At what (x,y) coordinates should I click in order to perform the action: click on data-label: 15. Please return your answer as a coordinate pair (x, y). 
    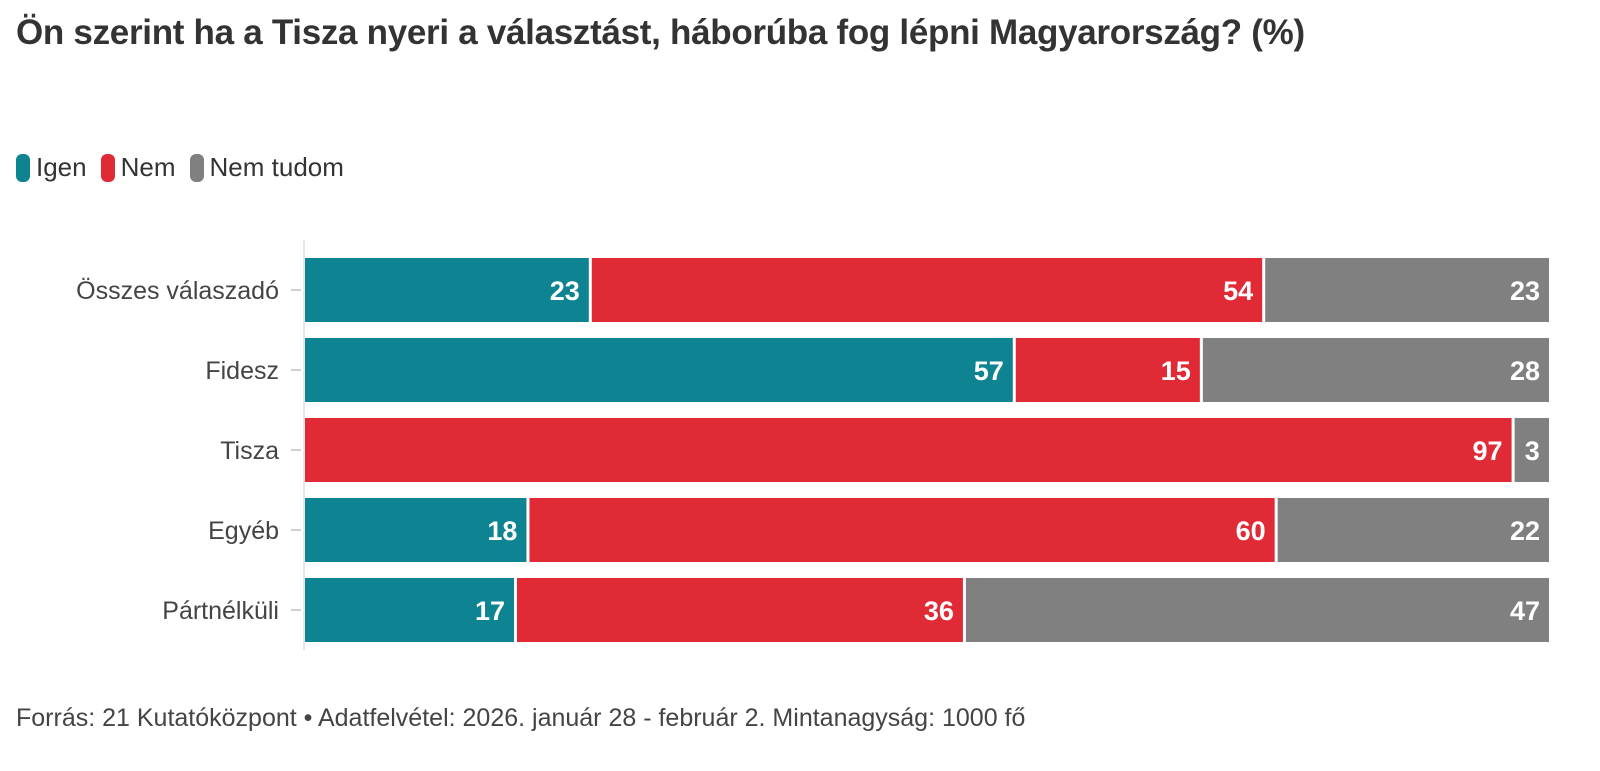
    Looking at the image, I should click on (1176, 371).